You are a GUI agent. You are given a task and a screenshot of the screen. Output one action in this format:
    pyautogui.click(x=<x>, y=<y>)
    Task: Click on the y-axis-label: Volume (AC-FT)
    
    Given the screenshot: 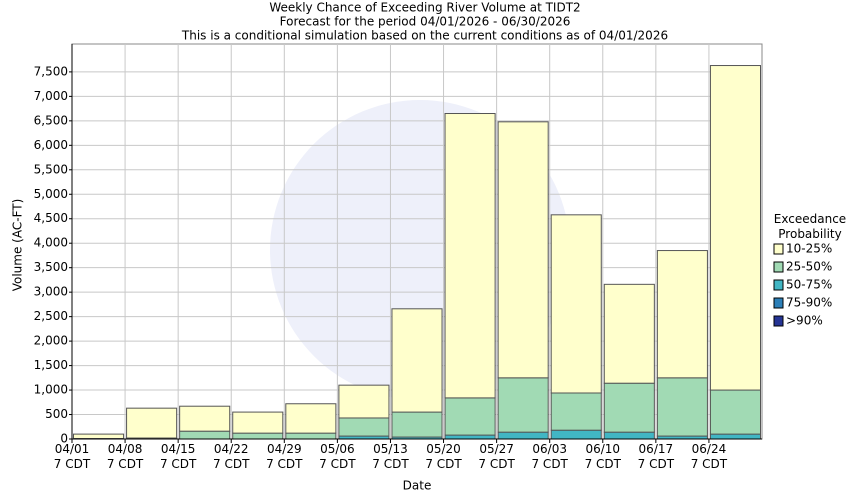 What is the action you would take?
    pyautogui.click(x=18, y=245)
    